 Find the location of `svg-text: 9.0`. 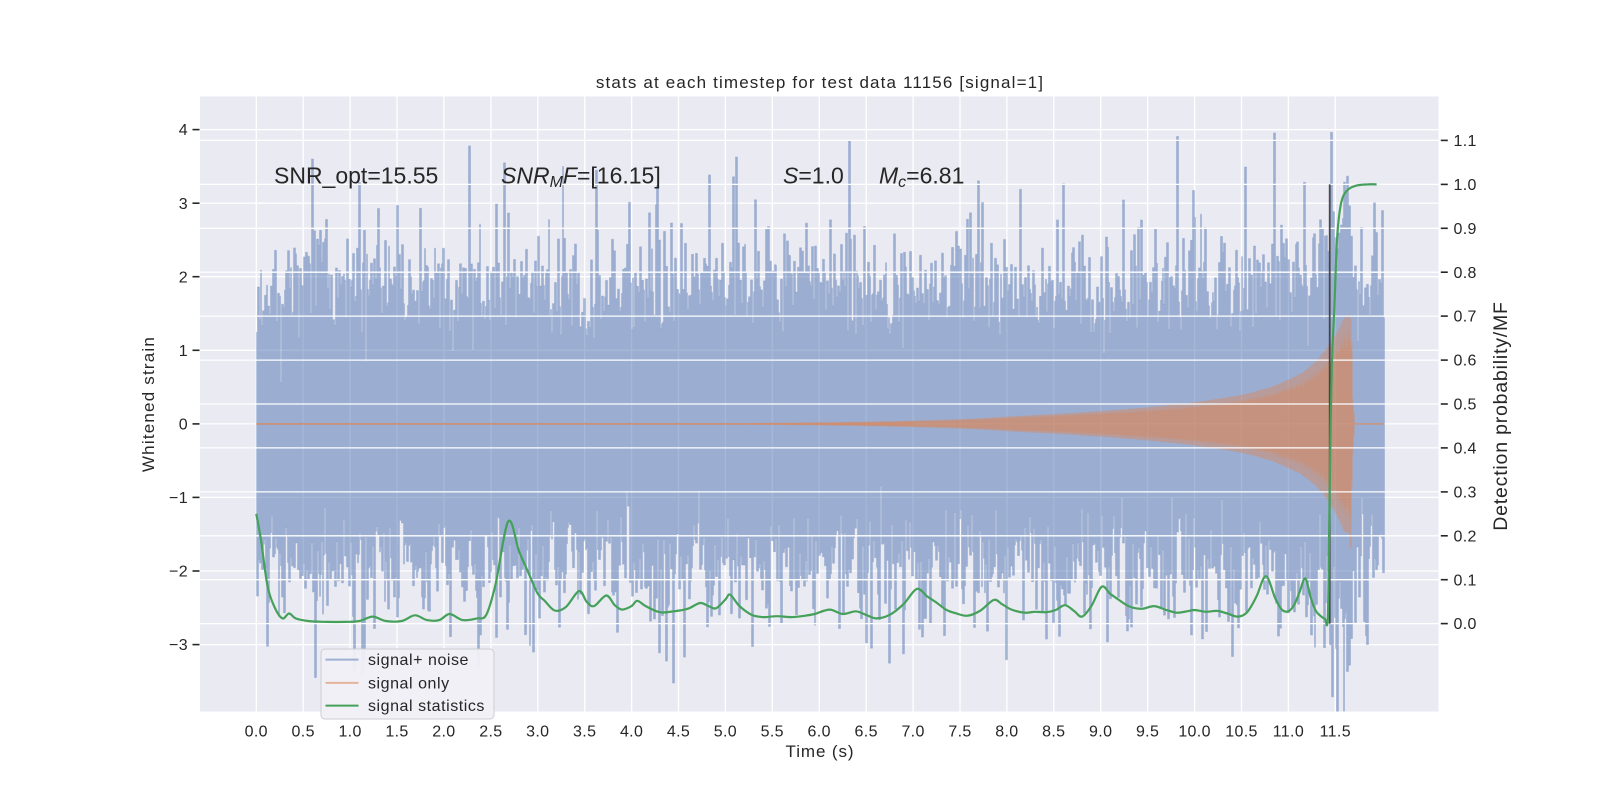

svg-text: 9.0 is located at coordinates (1100, 732).